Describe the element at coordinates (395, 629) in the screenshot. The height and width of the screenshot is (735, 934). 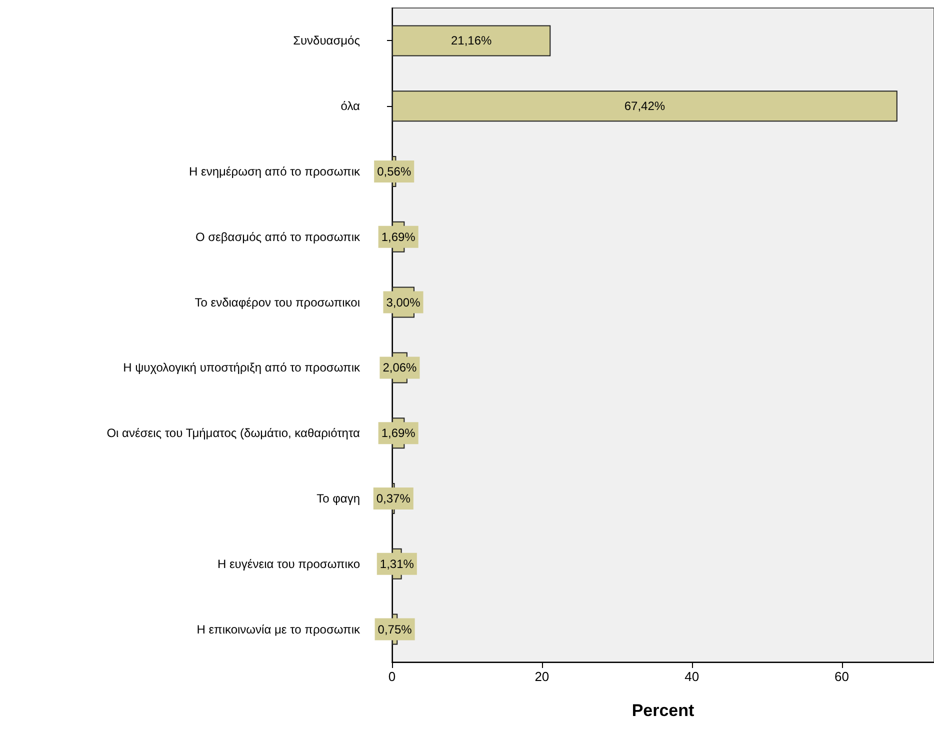
I see `data-label: 0,75%` at that location.